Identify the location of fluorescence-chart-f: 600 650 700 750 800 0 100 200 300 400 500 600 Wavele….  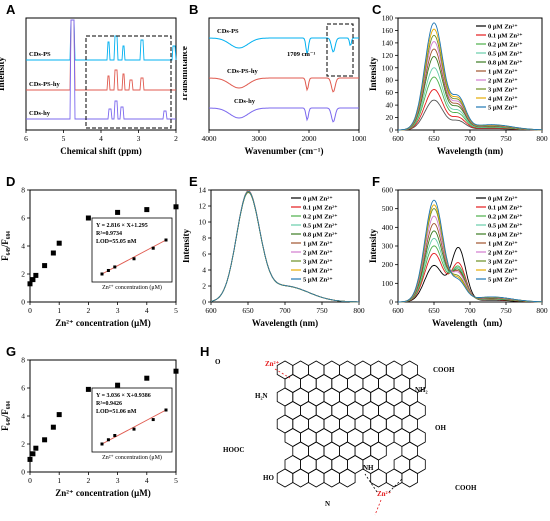
(458, 257).